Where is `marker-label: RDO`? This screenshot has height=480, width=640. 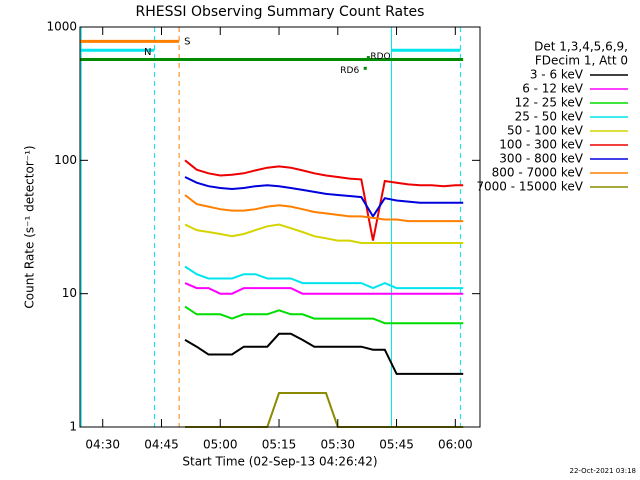
marker-label: RDO is located at coordinates (380, 57).